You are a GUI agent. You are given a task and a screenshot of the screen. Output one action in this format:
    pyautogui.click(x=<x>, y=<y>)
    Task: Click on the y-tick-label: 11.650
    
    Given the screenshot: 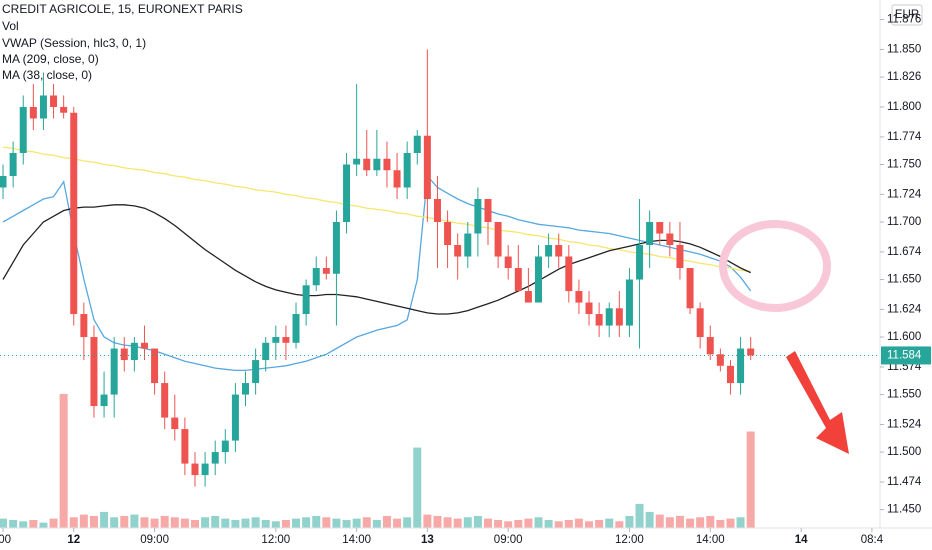 What is the action you would take?
    pyautogui.click(x=904, y=280)
    